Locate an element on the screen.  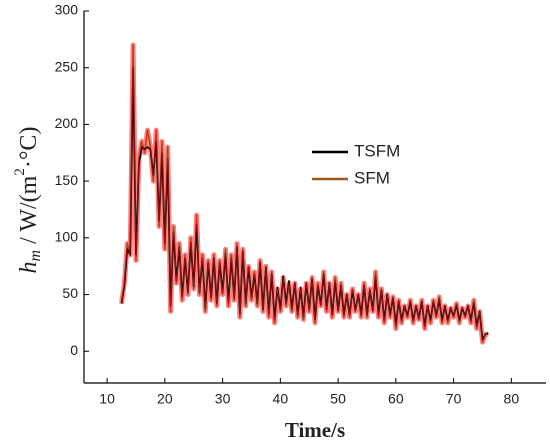
x-tick-label: 40 is located at coordinates (281, 399).